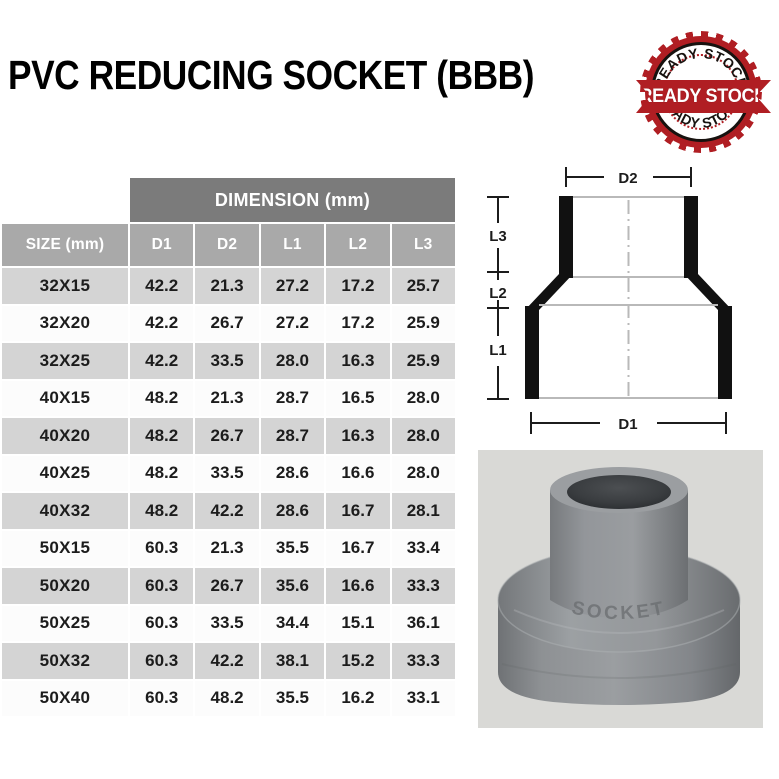 This screenshot has height=779, width=779. I want to click on photo-bore, so click(619, 492).